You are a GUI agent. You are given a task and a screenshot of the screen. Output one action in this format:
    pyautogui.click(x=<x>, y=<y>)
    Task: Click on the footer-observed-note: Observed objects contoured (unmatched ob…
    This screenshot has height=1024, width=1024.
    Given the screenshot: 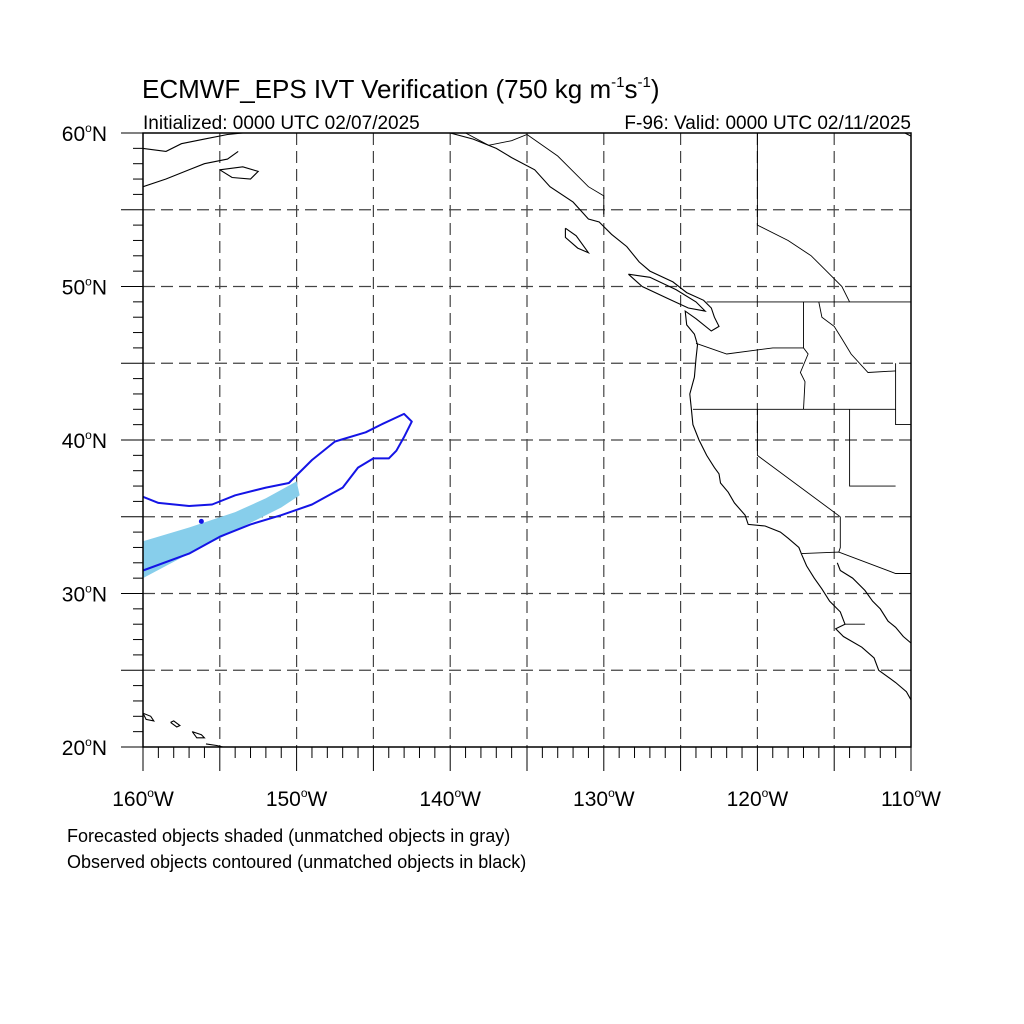 What is the action you would take?
    pyautogui.click(x=296, y=862)
    